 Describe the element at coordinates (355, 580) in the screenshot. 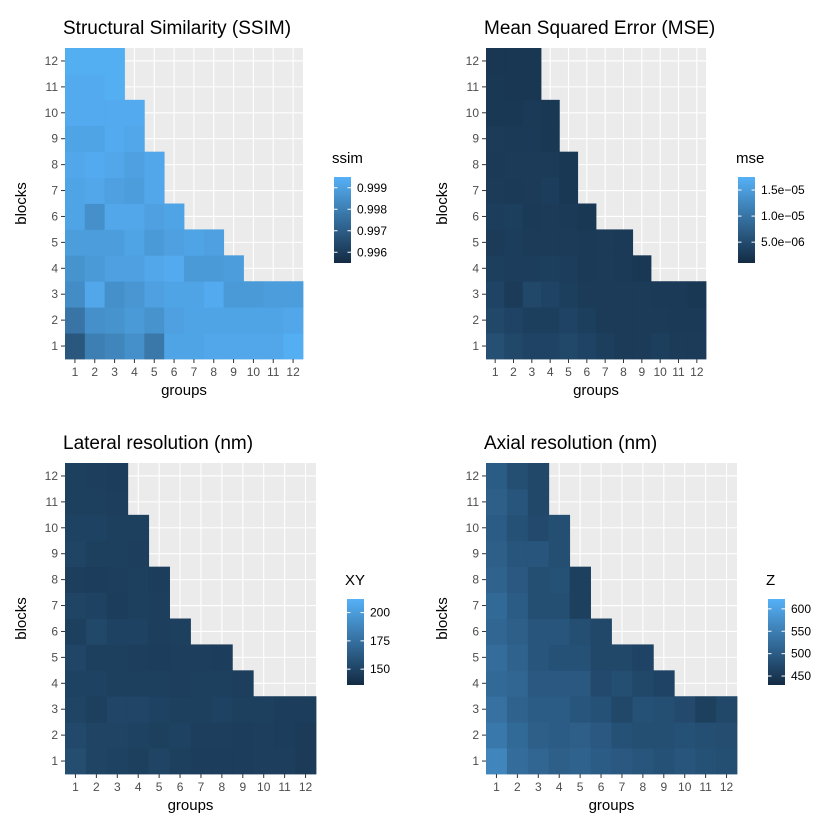

I see `legend-title: XY` at that location.